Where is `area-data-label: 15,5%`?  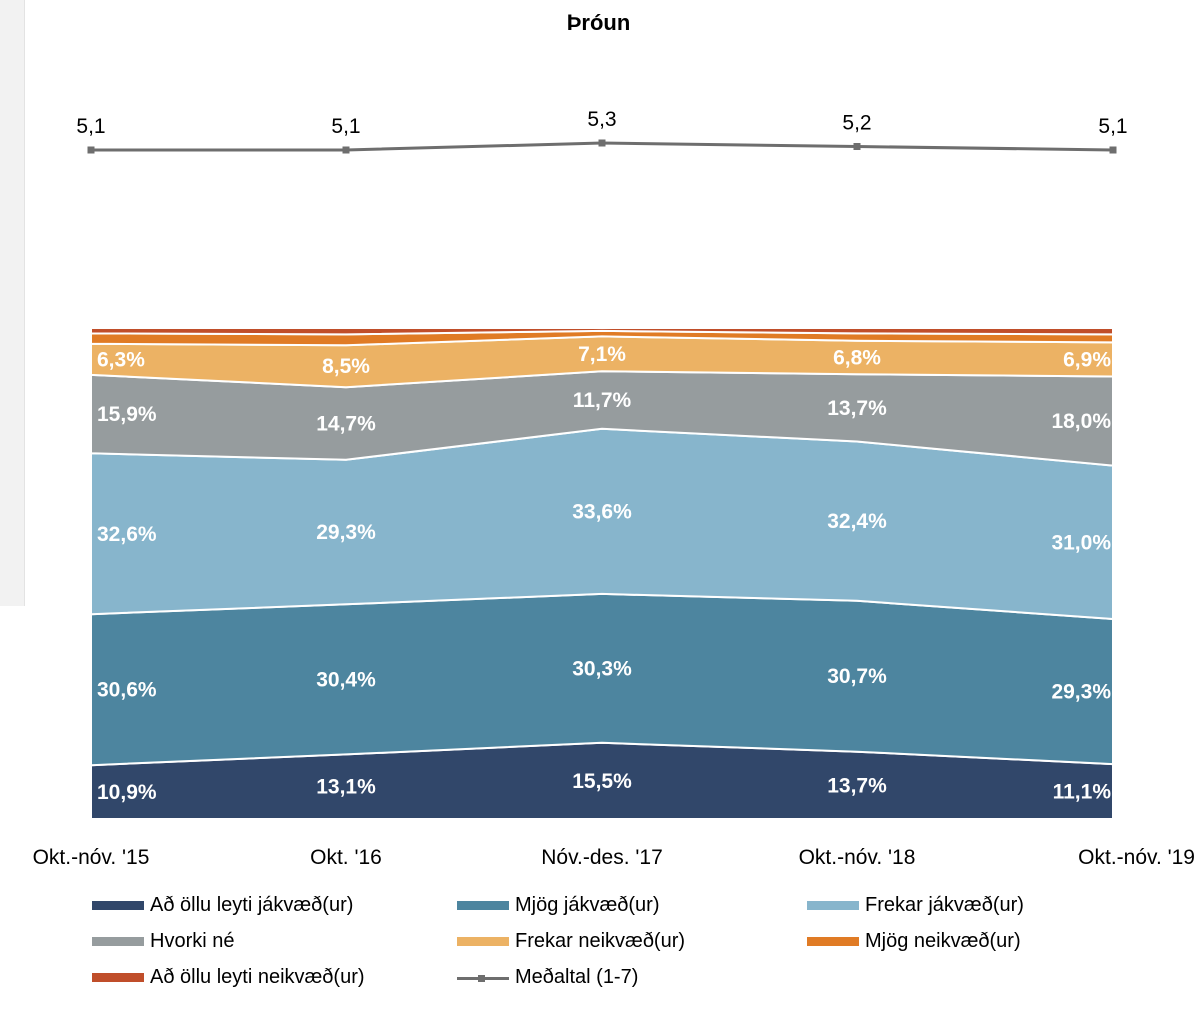 area-data-label: 15,5% is located at coordinates (602, 781).